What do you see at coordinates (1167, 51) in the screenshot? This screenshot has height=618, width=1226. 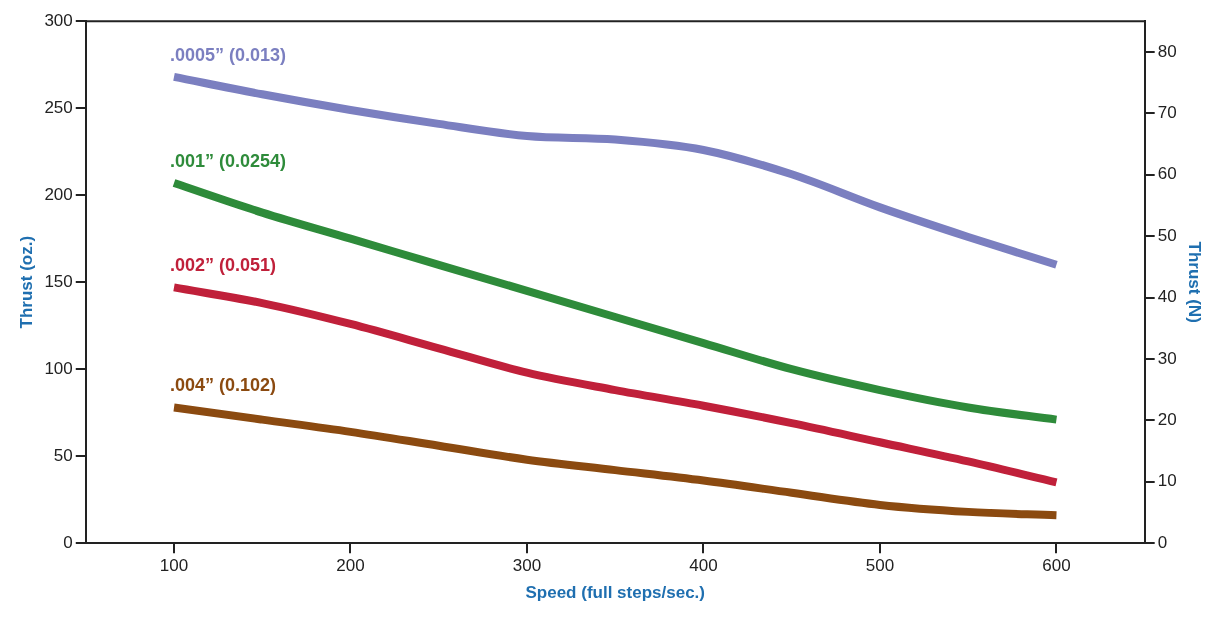 I see `y2-tick-label: 80` at bounding box center [1167, 51].